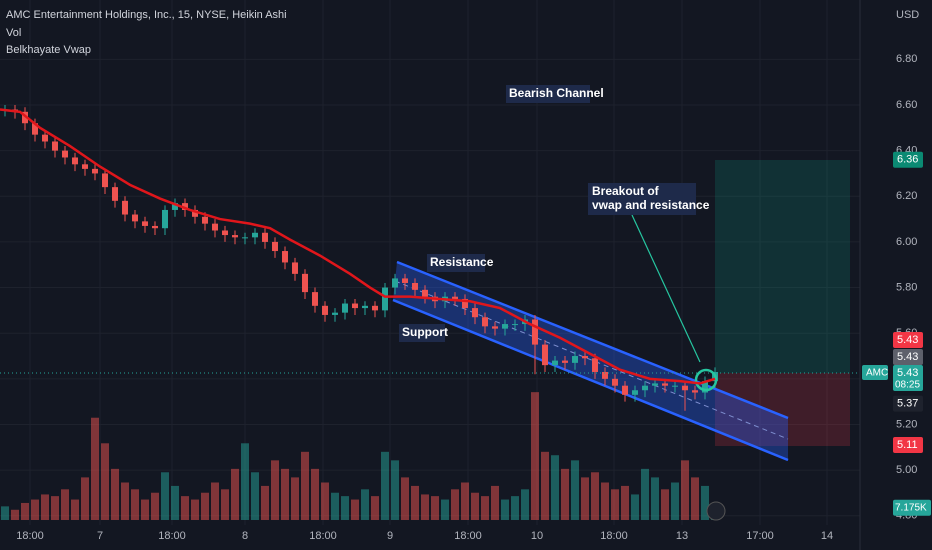 The width and height of the screenshot is (932, 550). Describe the element at coordinates (908, 377) in the screenshot. I see `last-price-box` at that location.